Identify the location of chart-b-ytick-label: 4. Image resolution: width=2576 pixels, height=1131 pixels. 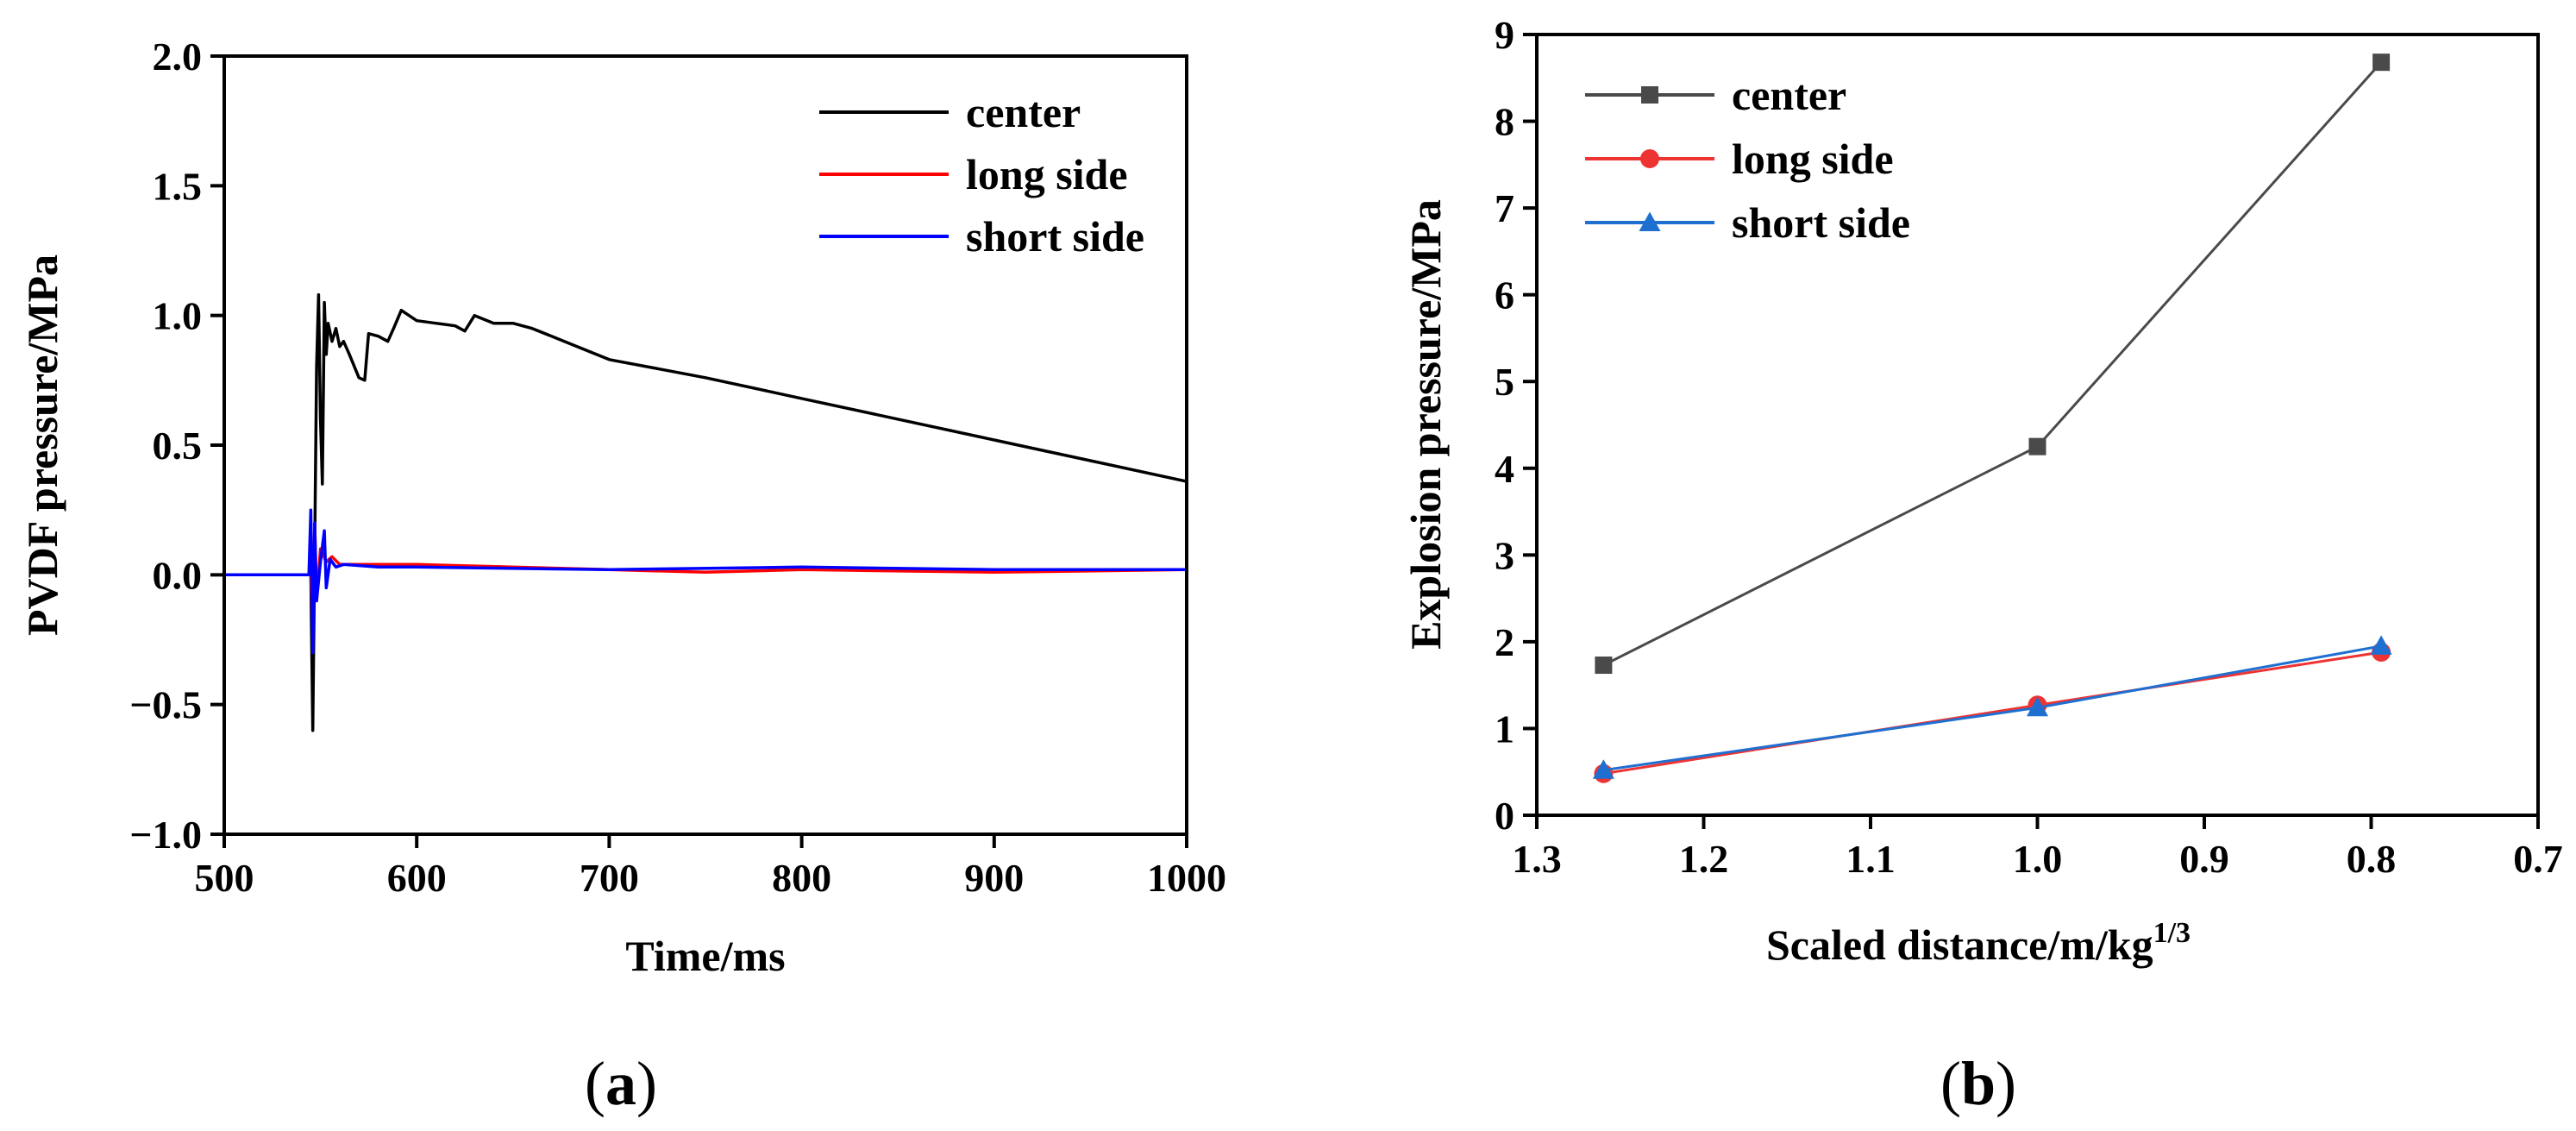
(1504, 469).